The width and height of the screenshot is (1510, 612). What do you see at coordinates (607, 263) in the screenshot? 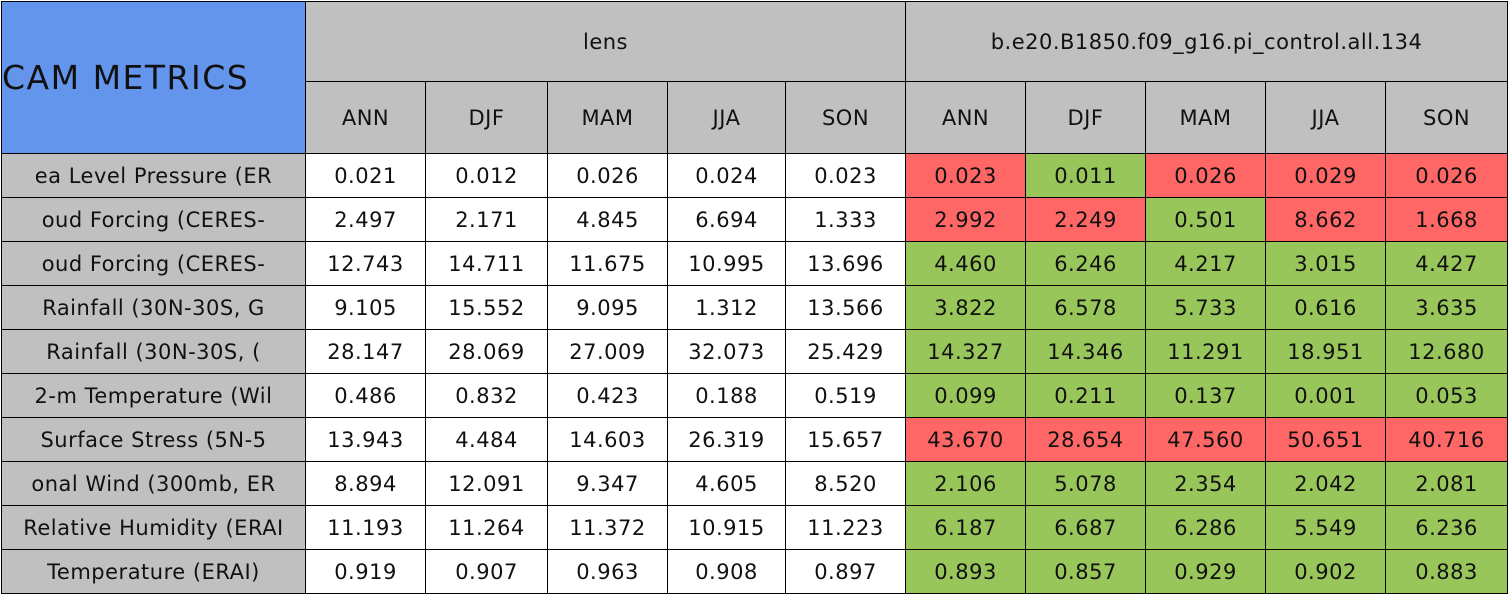
I see `value-cell: 11.675` at bounding box center [607, 263].